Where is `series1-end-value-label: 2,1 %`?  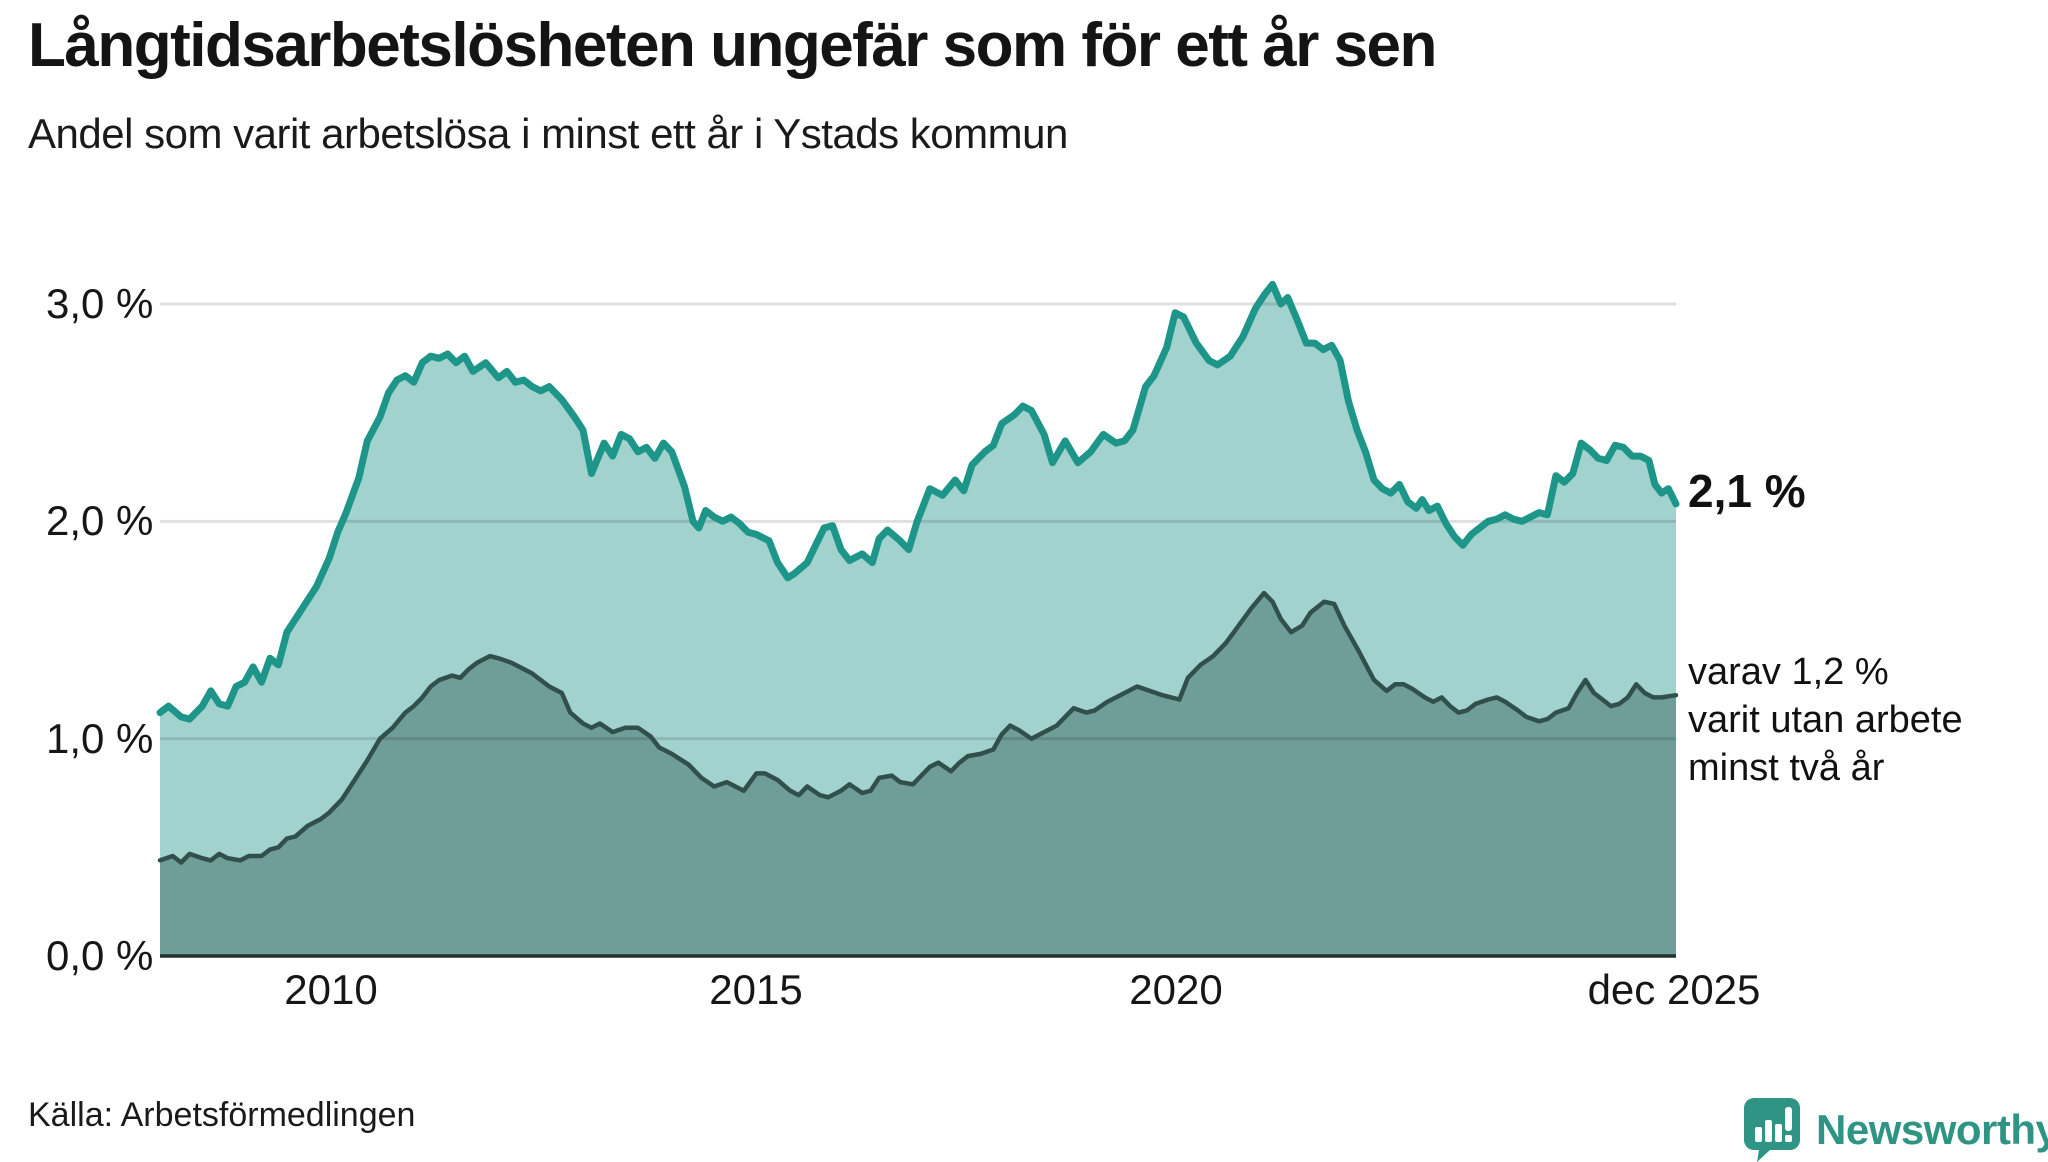
series1-end-value-label: 2,1 % is located at coordinates (1747, 491).